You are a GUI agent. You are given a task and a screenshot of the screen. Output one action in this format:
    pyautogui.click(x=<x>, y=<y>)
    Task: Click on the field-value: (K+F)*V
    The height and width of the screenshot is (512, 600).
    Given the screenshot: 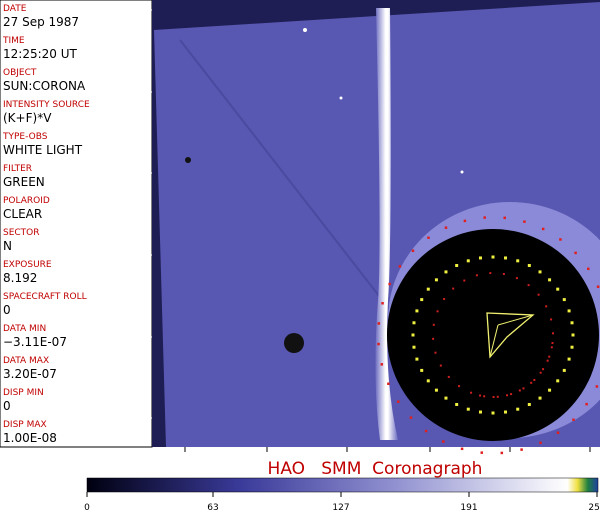 What is the action you would take?
    pyautogui.click(x=27, y=118)
    